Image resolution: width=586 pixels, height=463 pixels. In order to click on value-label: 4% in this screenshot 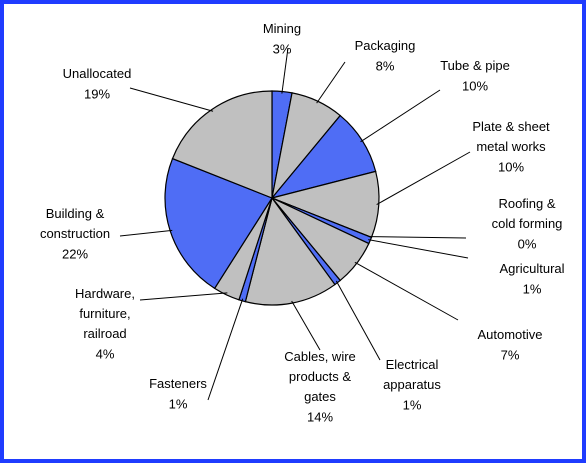, I will do `click(105, 353)`.